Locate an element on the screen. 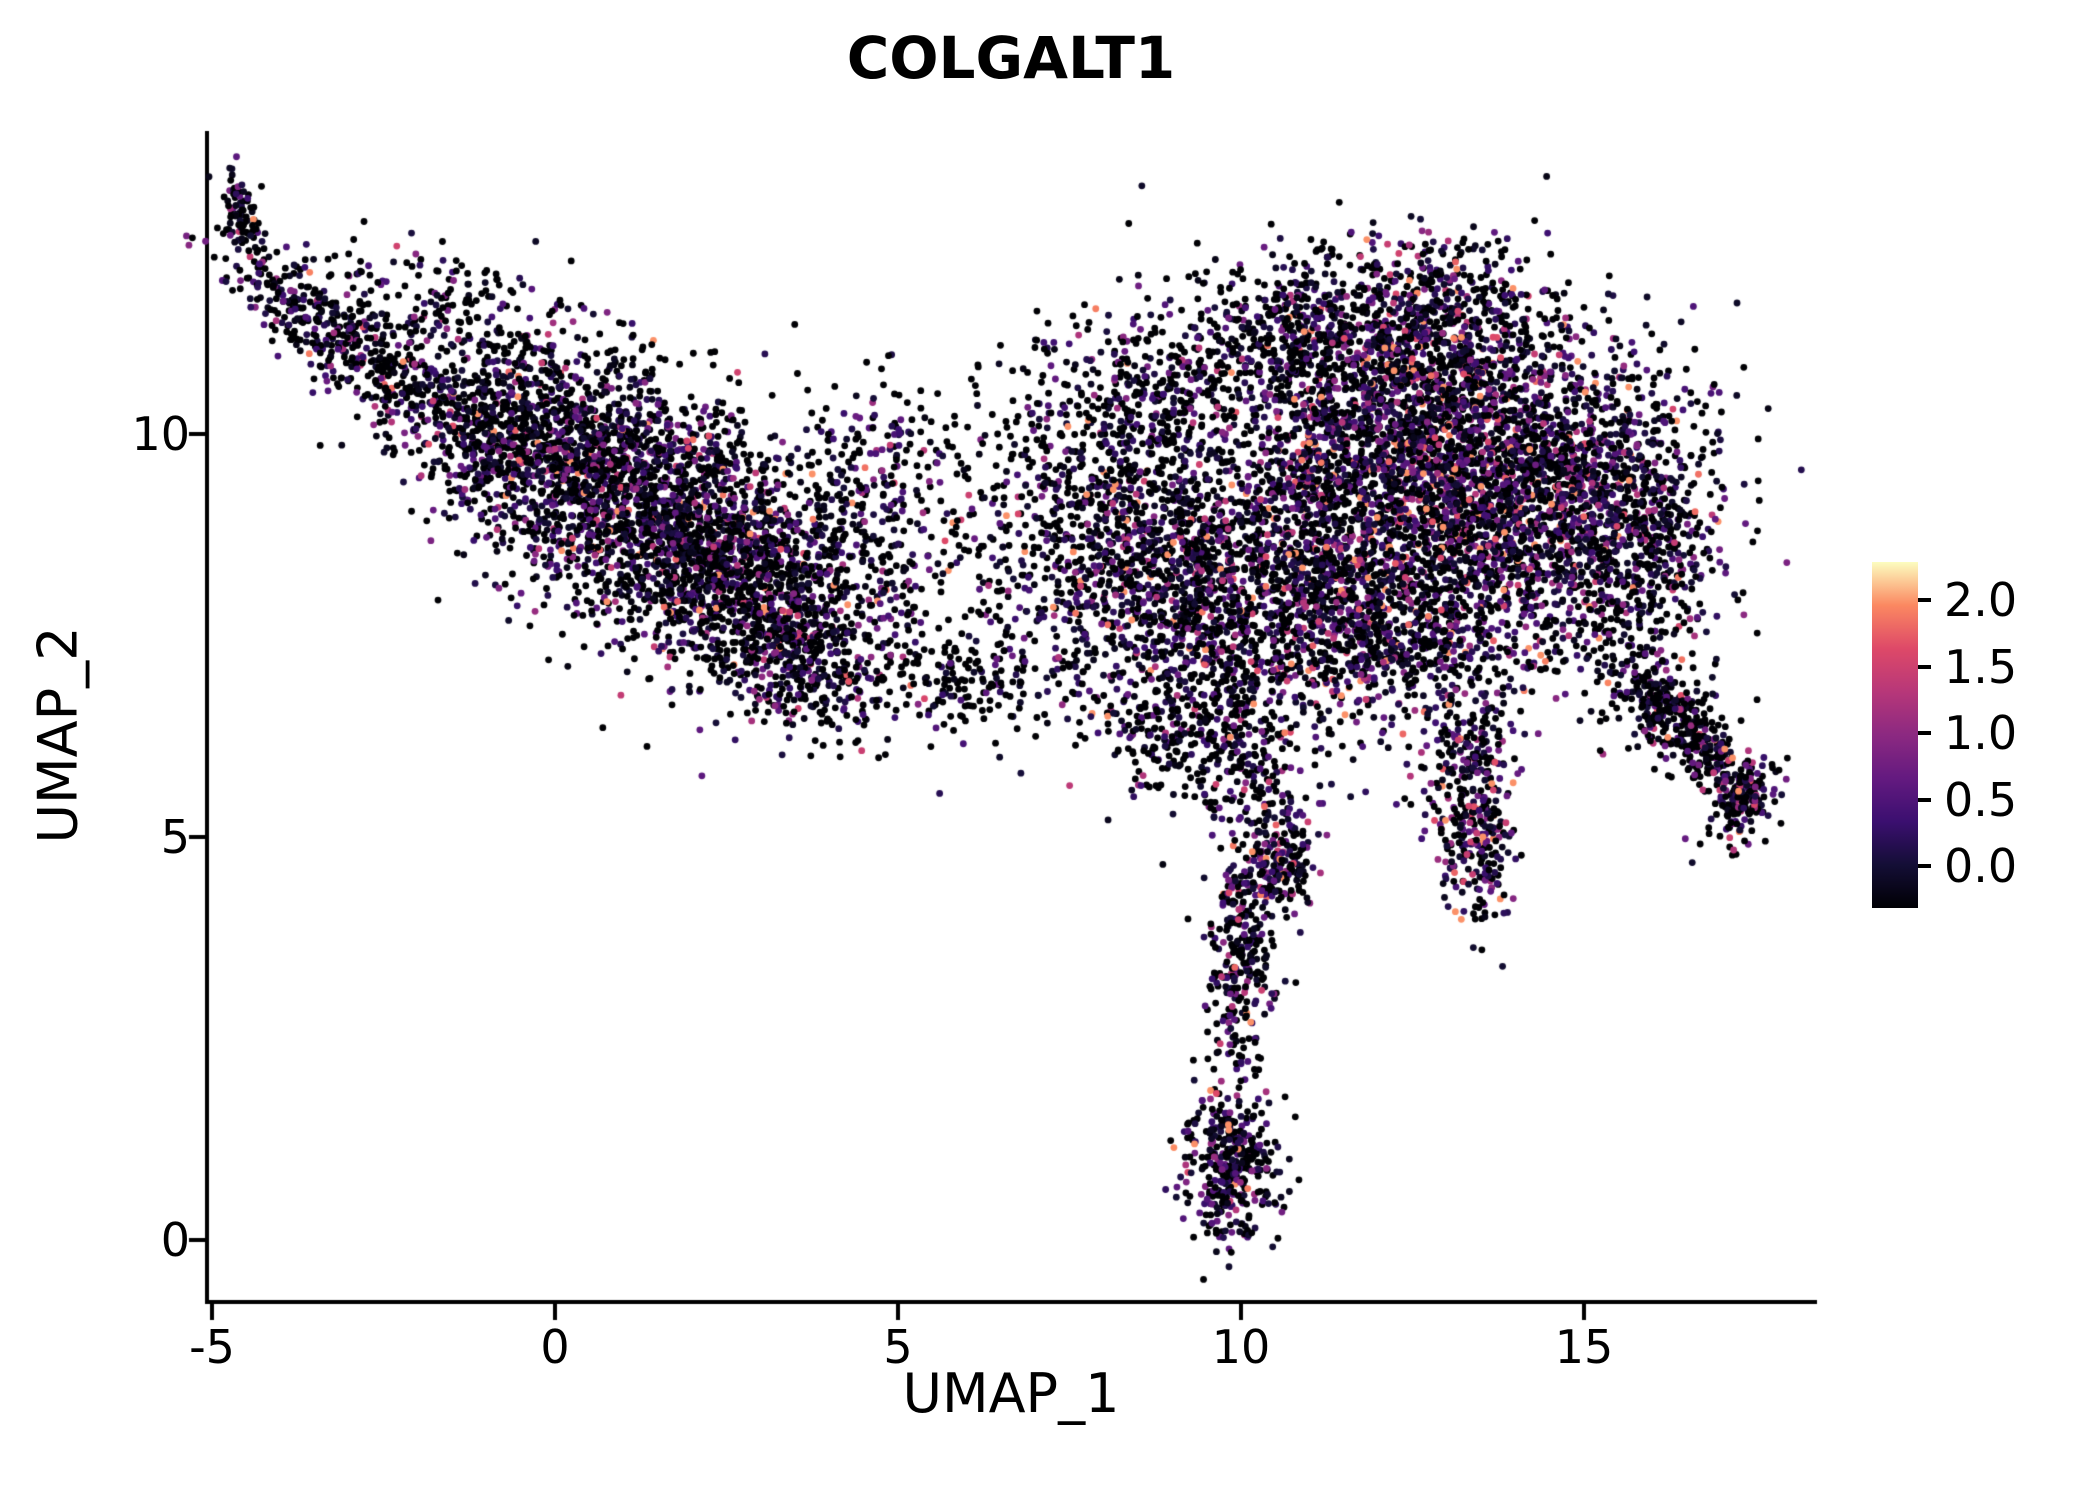 Image resolution: width=2100 pixels, height=1500 pixels. colorbar-tick-label: 1.5 is located at coordinates (1981, 666).